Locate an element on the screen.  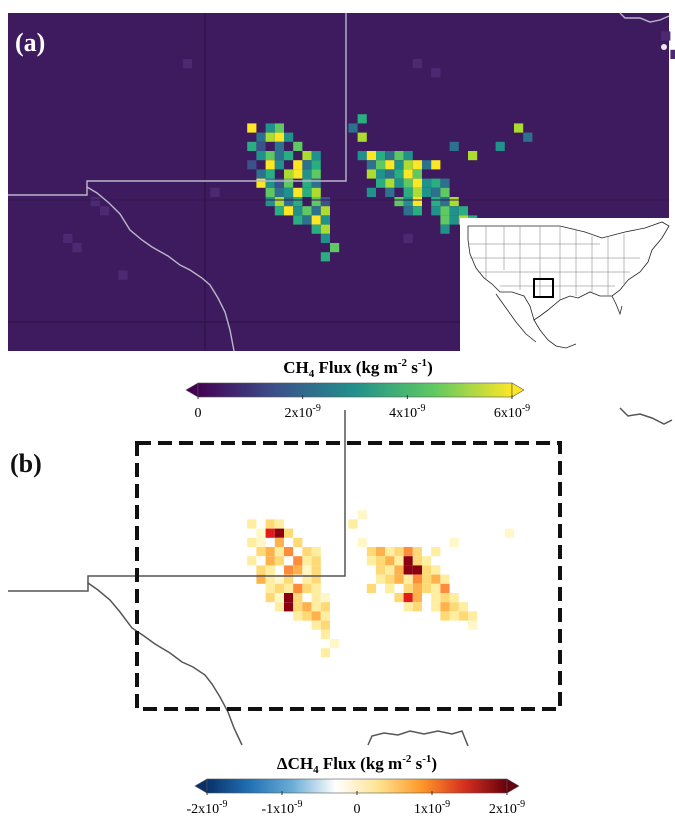
colorbar-b-title: ΔCH4 Flux (kg m-2 s-1) is located at coordinates (357, 764).